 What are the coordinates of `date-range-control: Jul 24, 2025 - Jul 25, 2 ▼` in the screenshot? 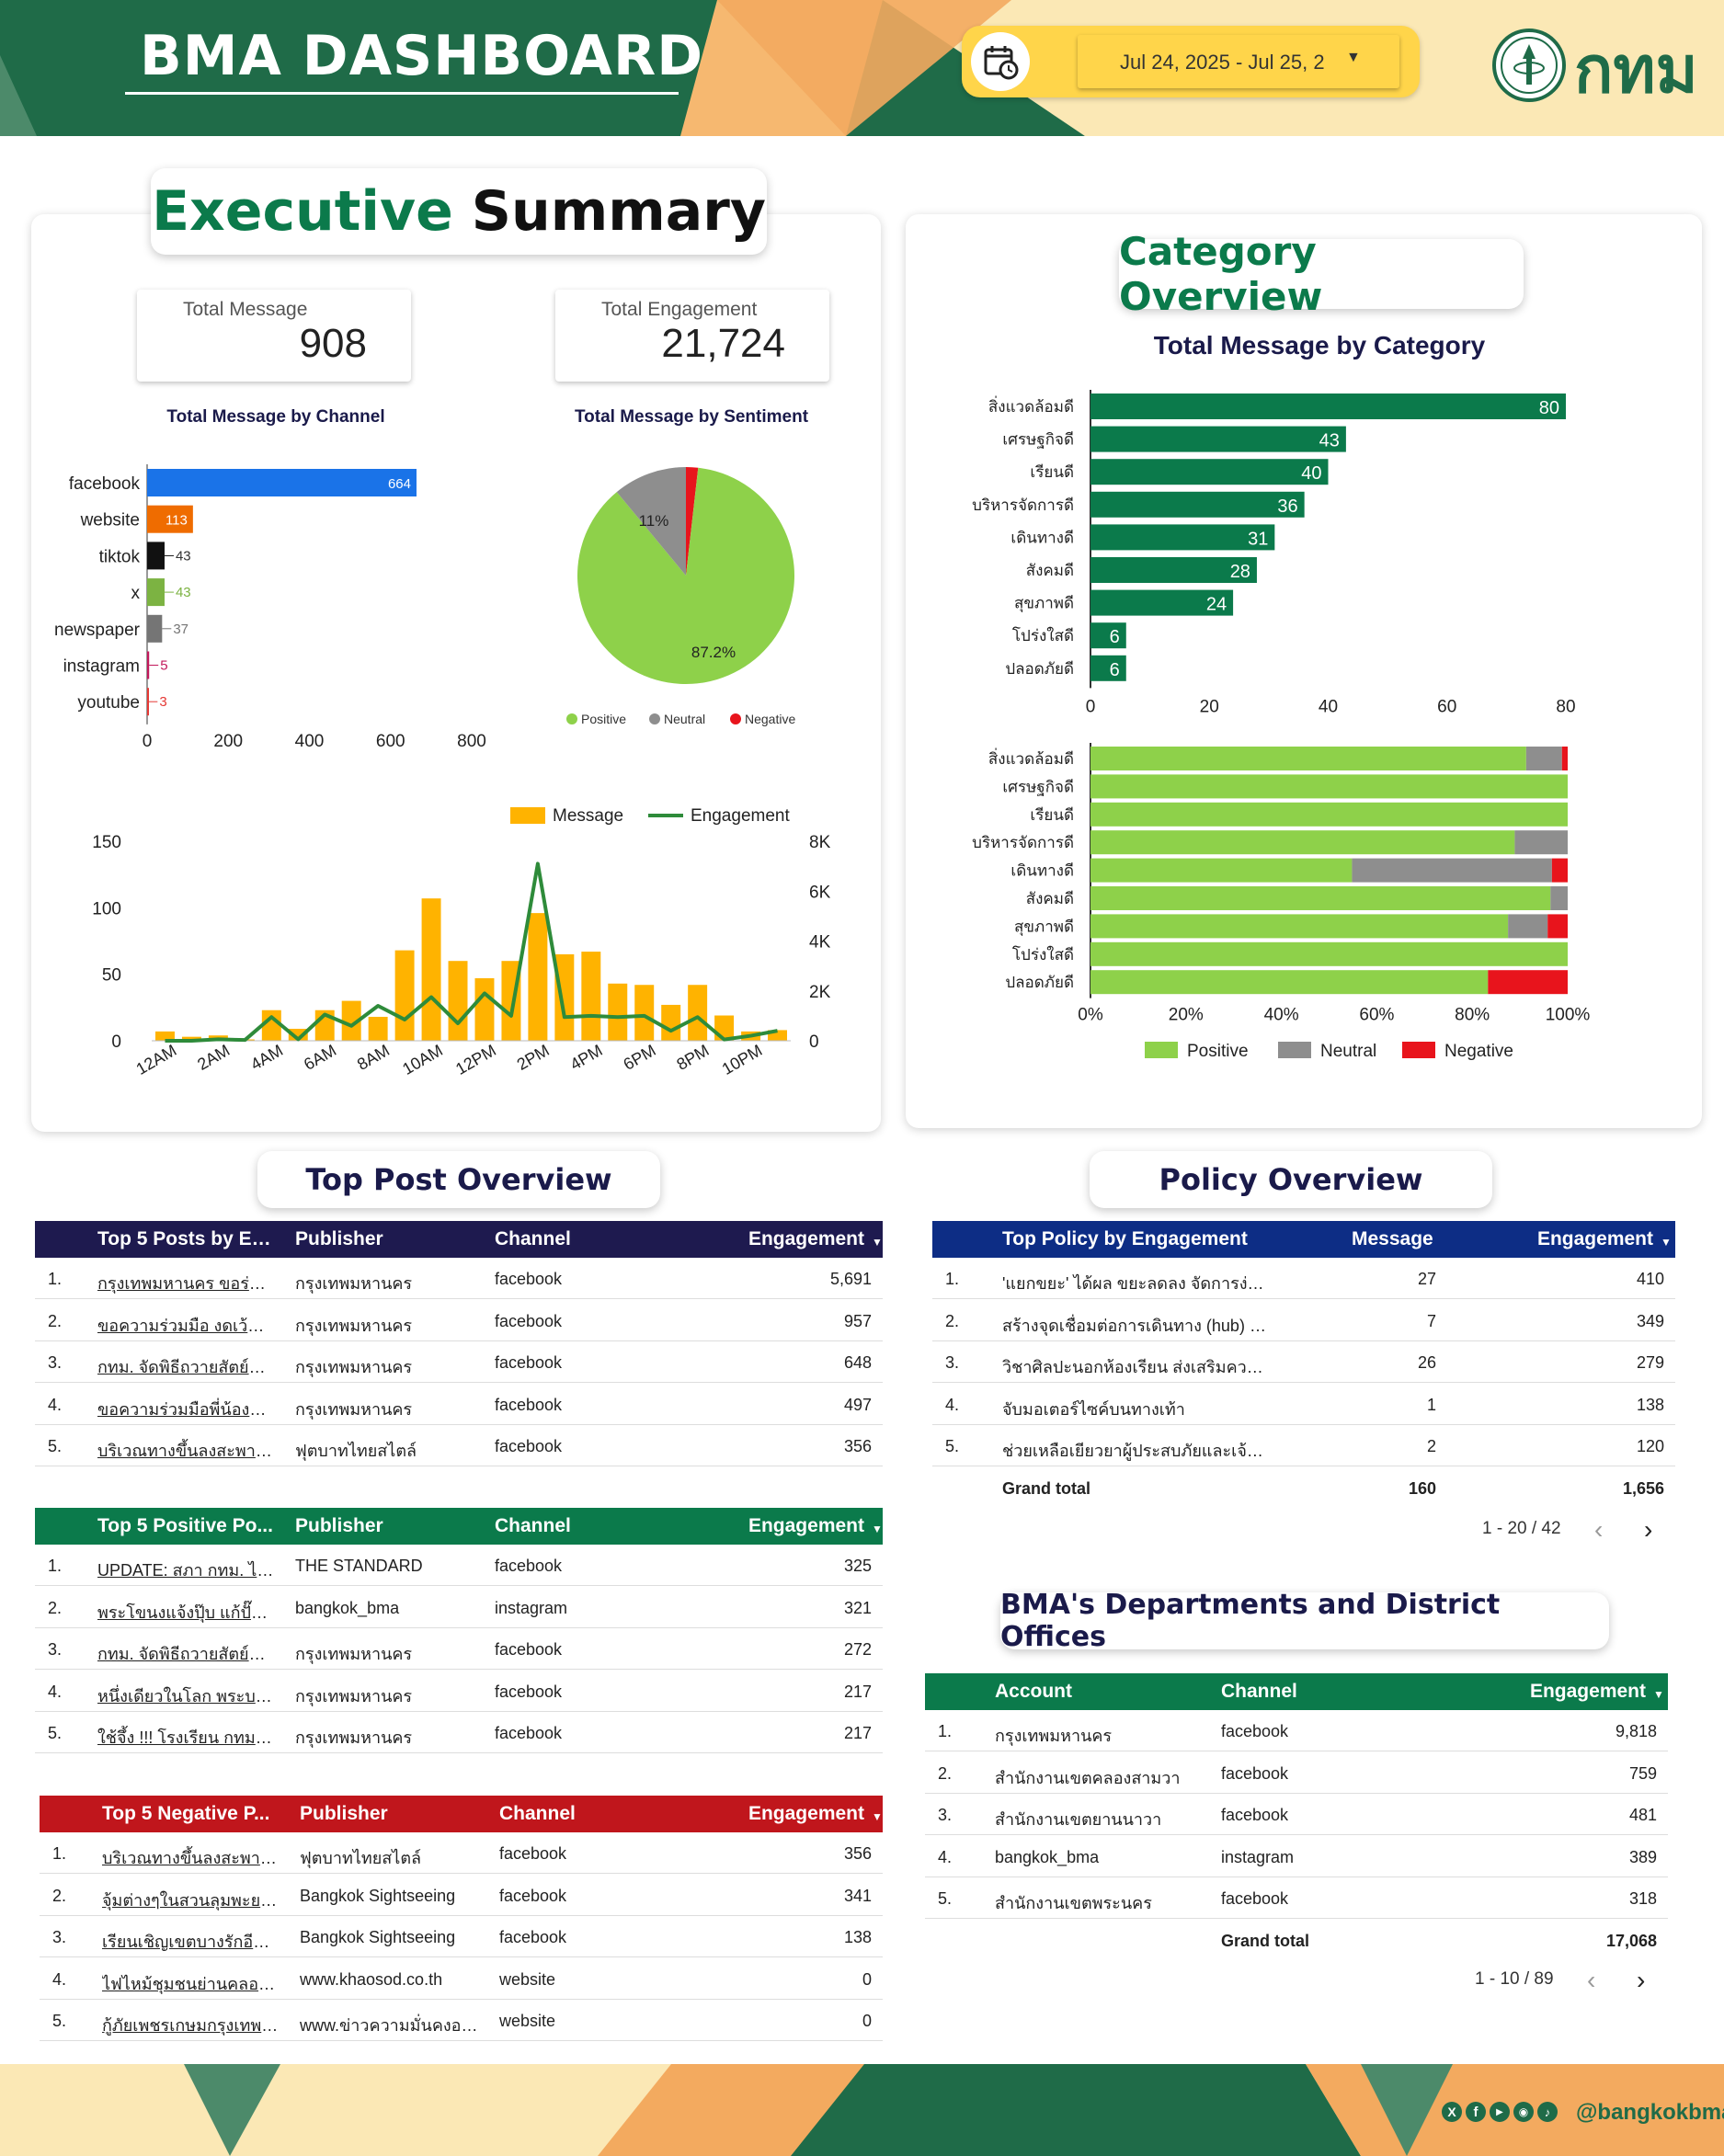 It's located at (1191, 61).